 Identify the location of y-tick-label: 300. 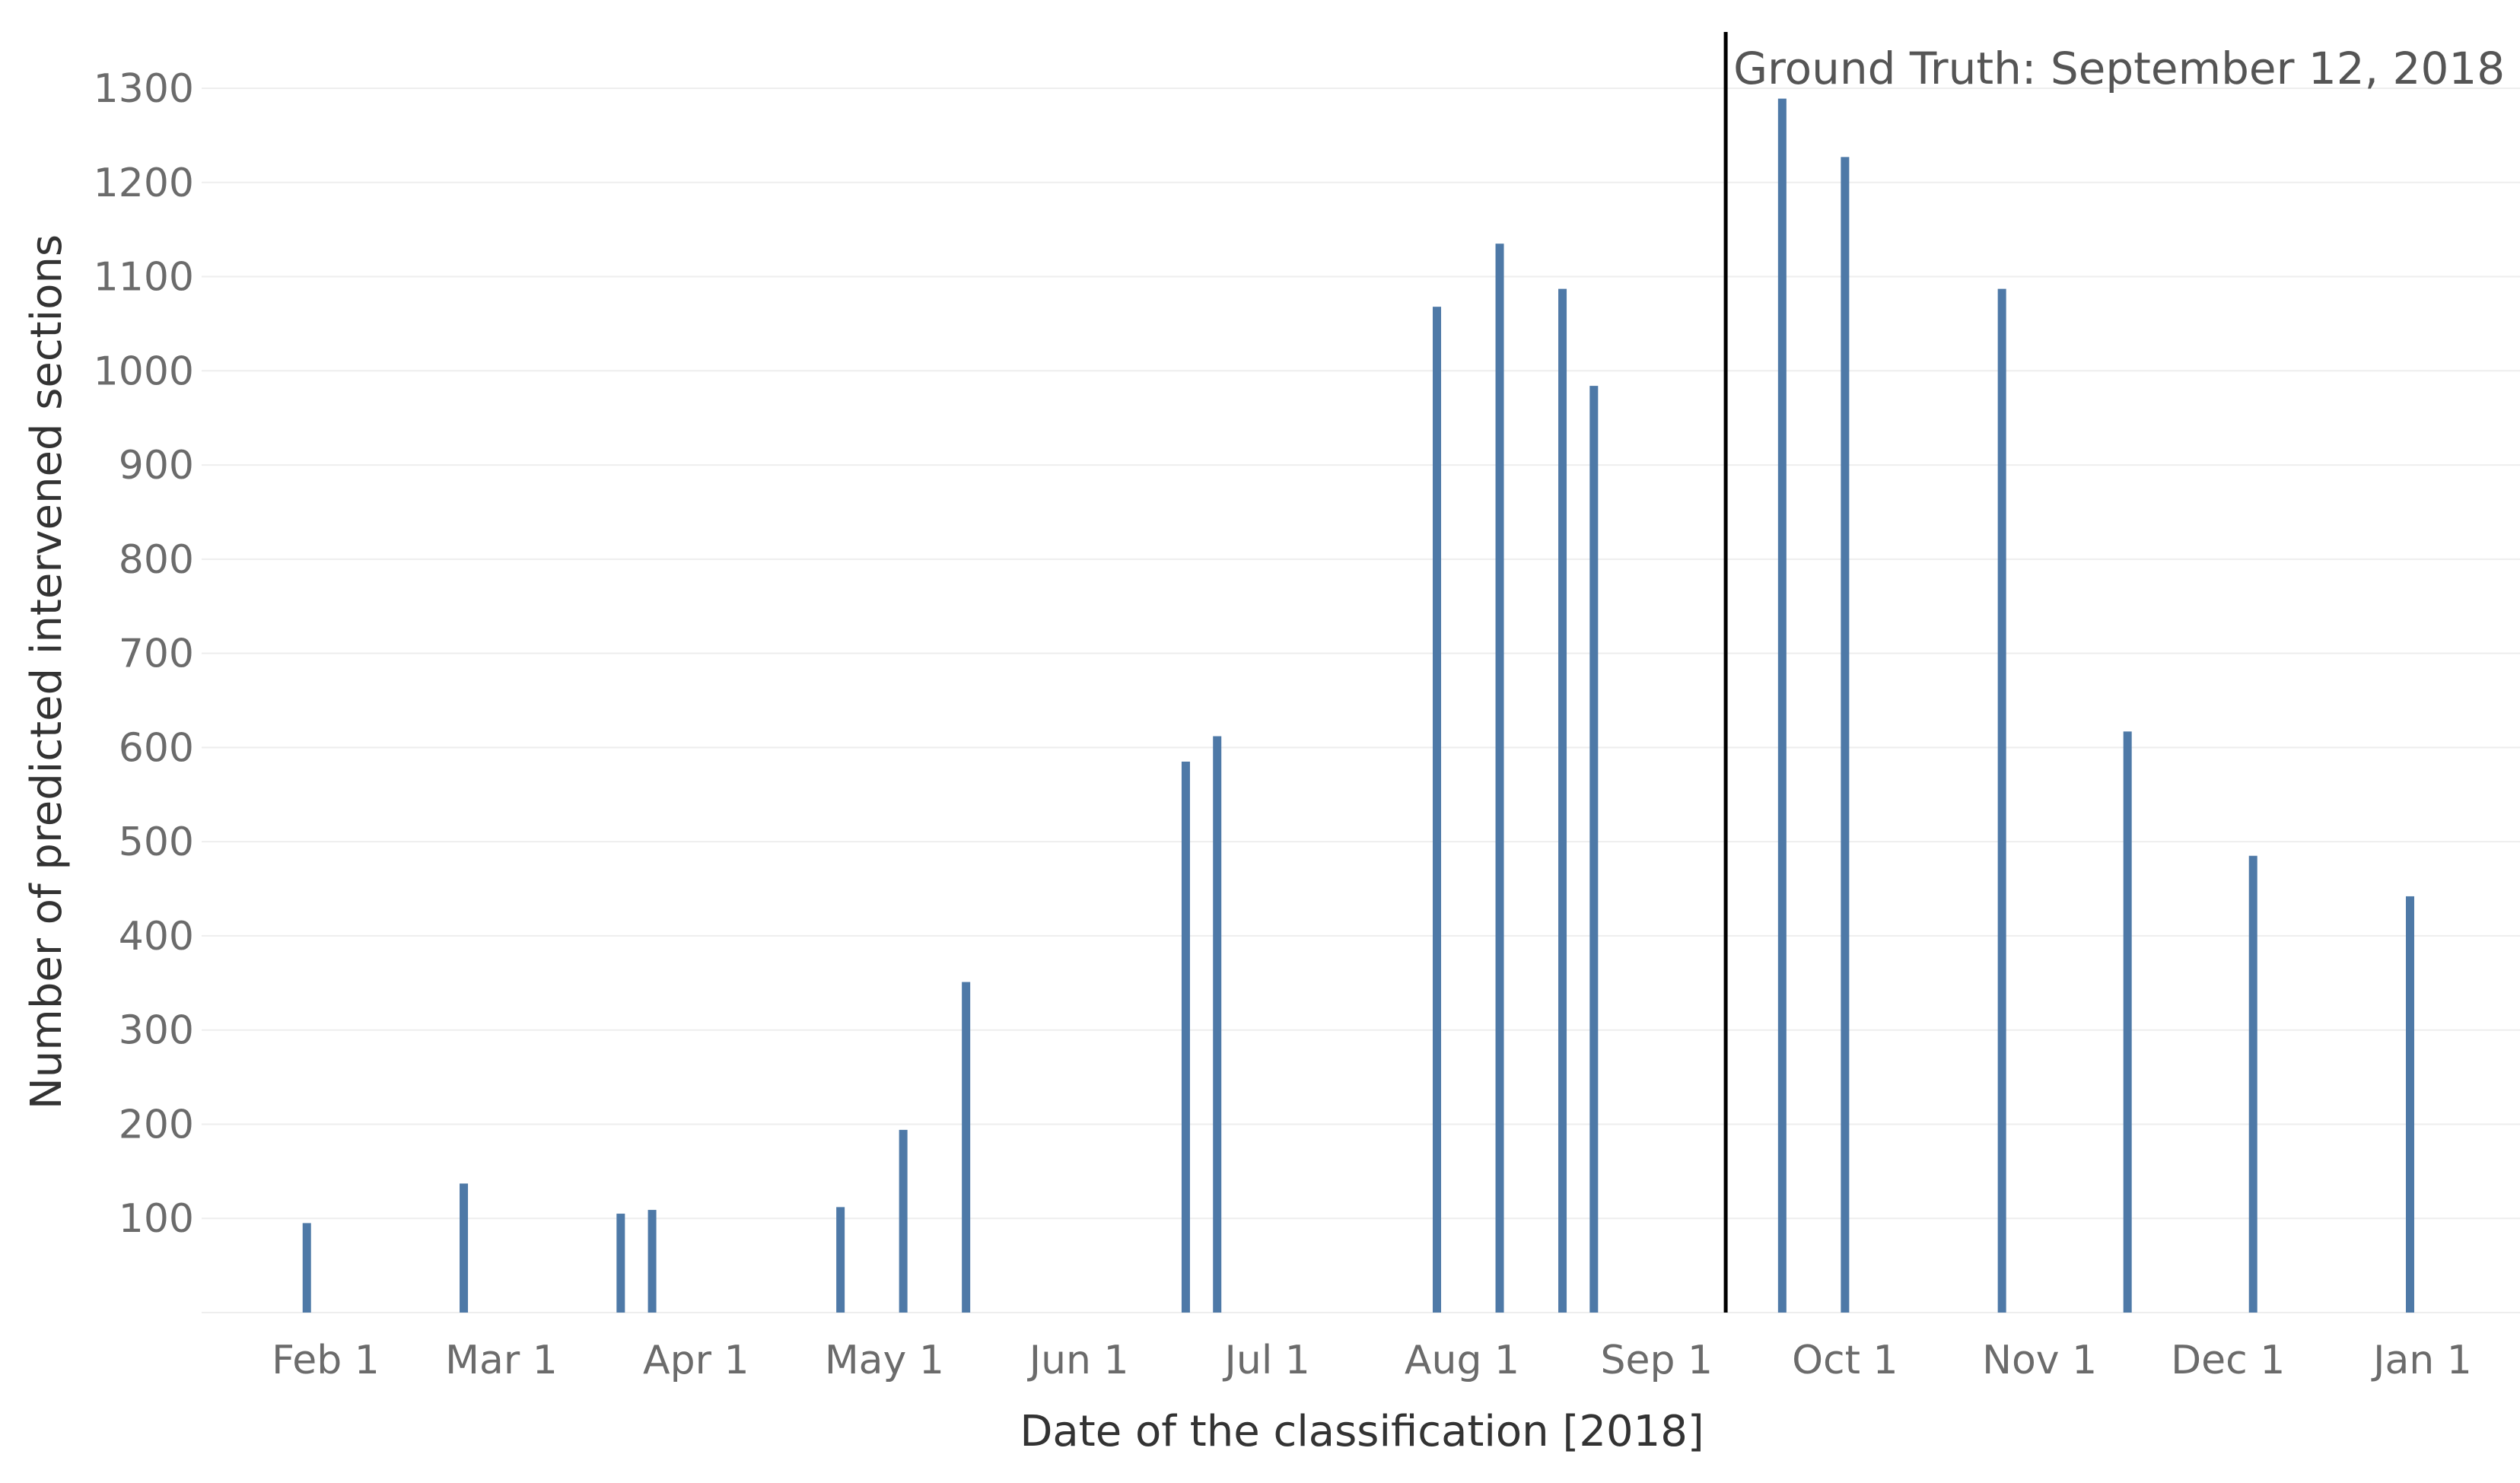
(156, 1031).